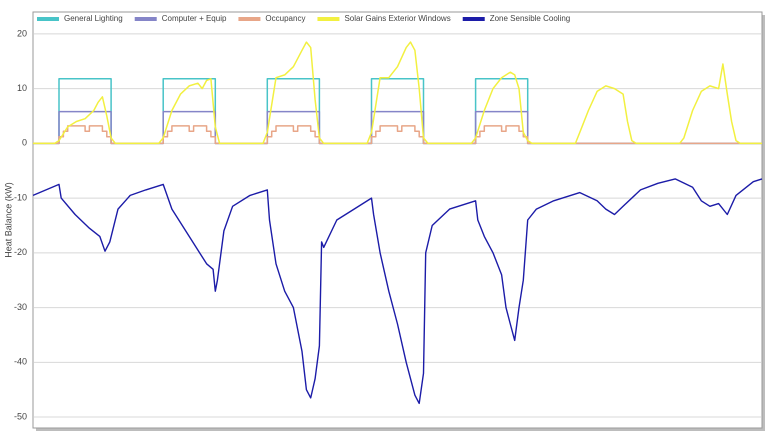  I want to click on y-tick-label: -30, so click(20, 307).